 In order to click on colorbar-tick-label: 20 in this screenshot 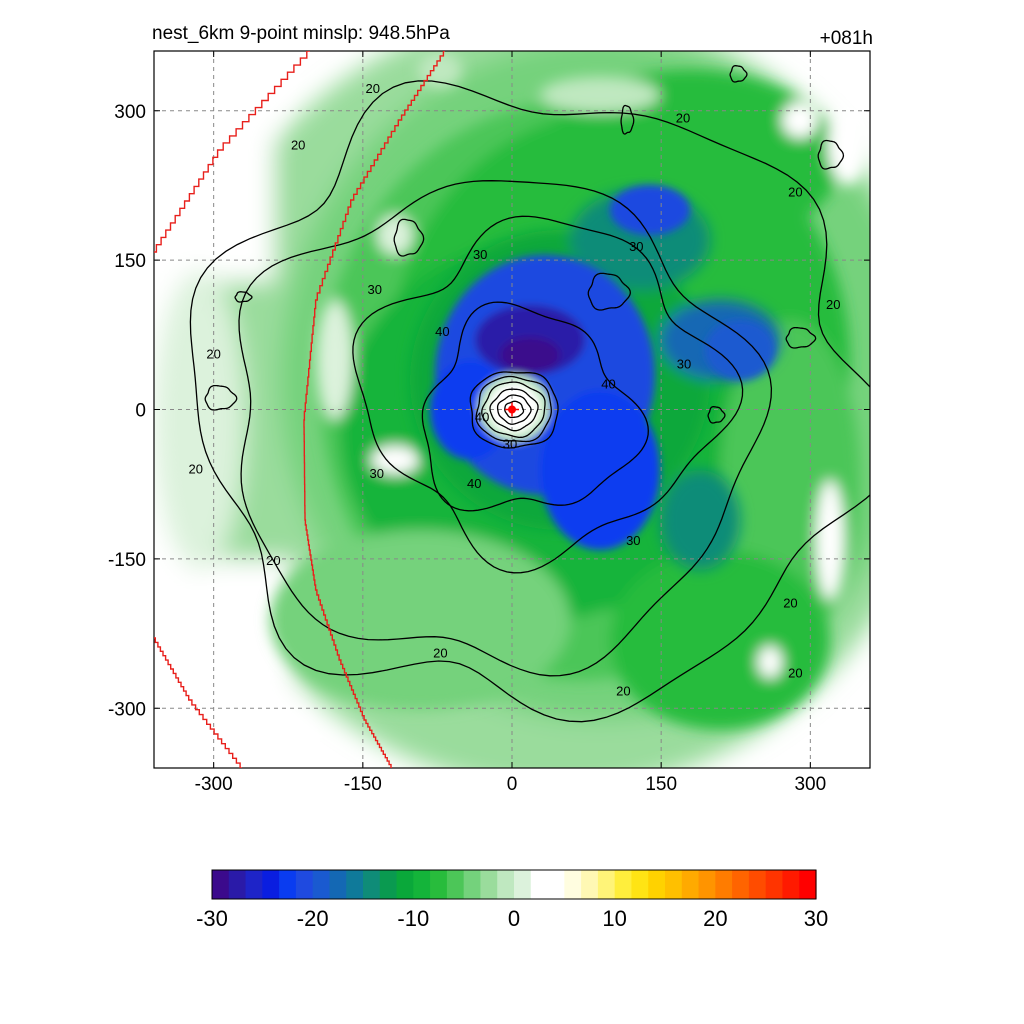, I will do `click(715, 918)`.